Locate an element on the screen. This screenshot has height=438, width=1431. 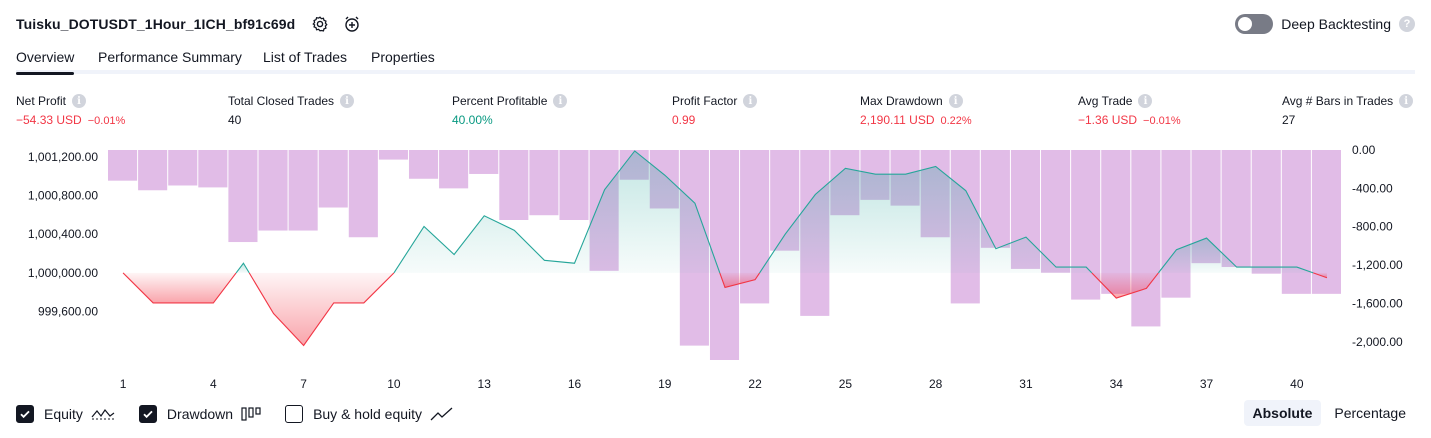
deep-backtesting: Deep Backtesting ? is located at coordinates (1325, 24).